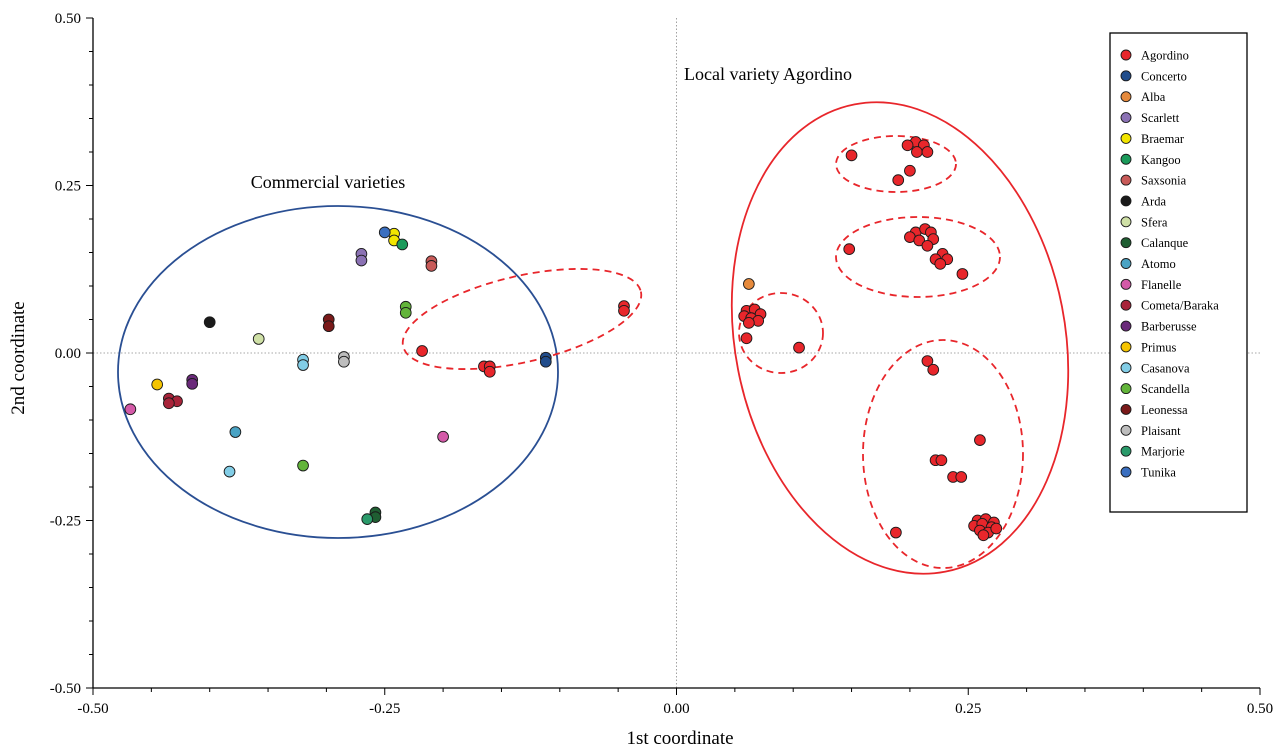  I want to click on point-arda, so click(209, 322).